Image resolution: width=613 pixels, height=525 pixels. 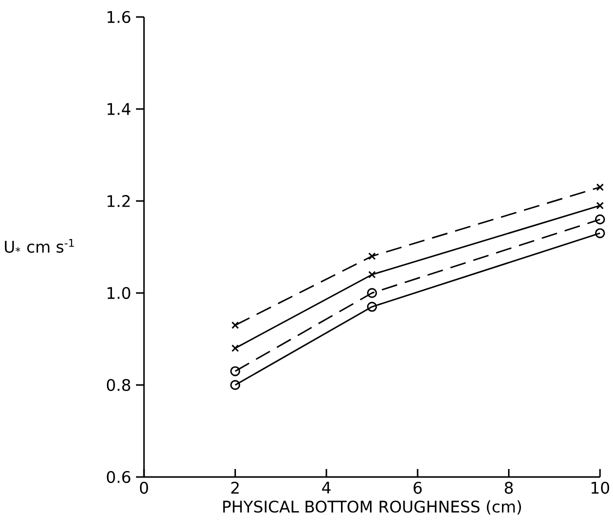 I want to click on y-tick-label: 0.6, so click(x=118, y=477).